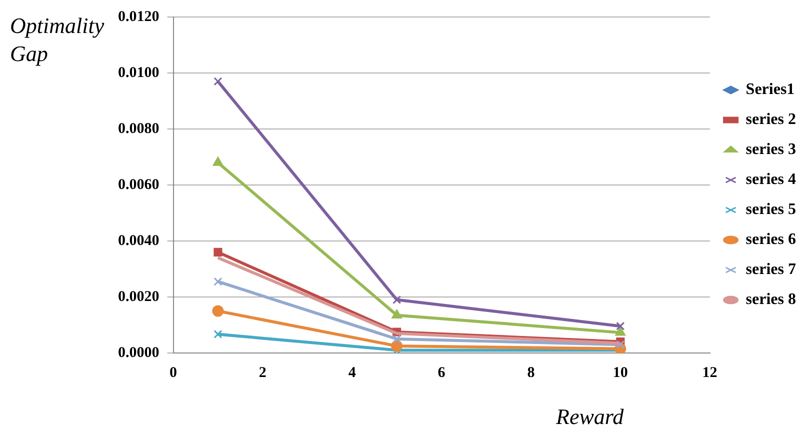 Image resolution: width=806 pixels, height=435 pixels. I want to click on x-tick-label: 4, so click(352, 372).